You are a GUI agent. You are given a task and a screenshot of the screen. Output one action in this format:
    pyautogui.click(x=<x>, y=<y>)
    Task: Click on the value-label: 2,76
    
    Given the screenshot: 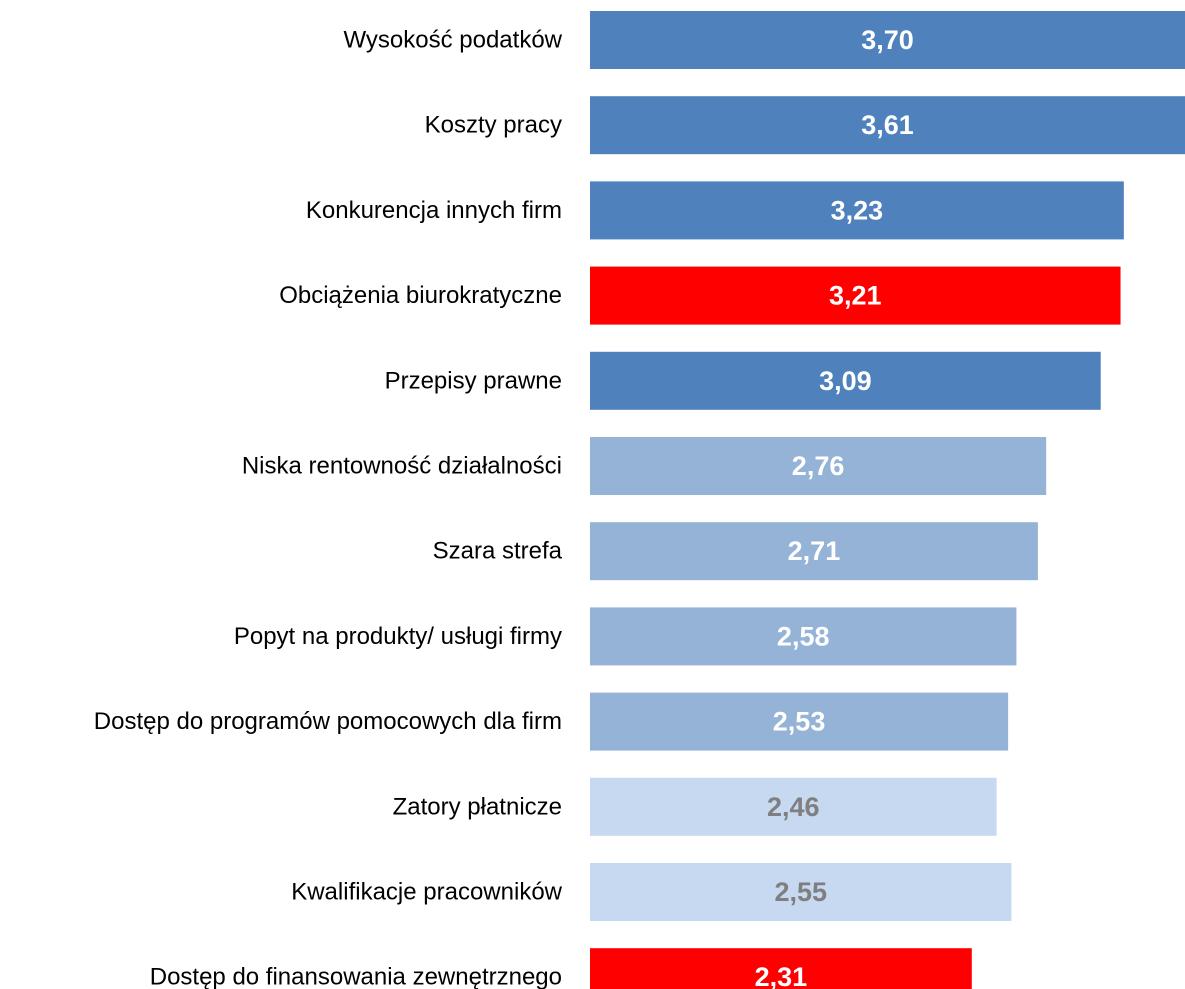 What is the action you would take?
    pyautogui.click(x=818, y=466)
    